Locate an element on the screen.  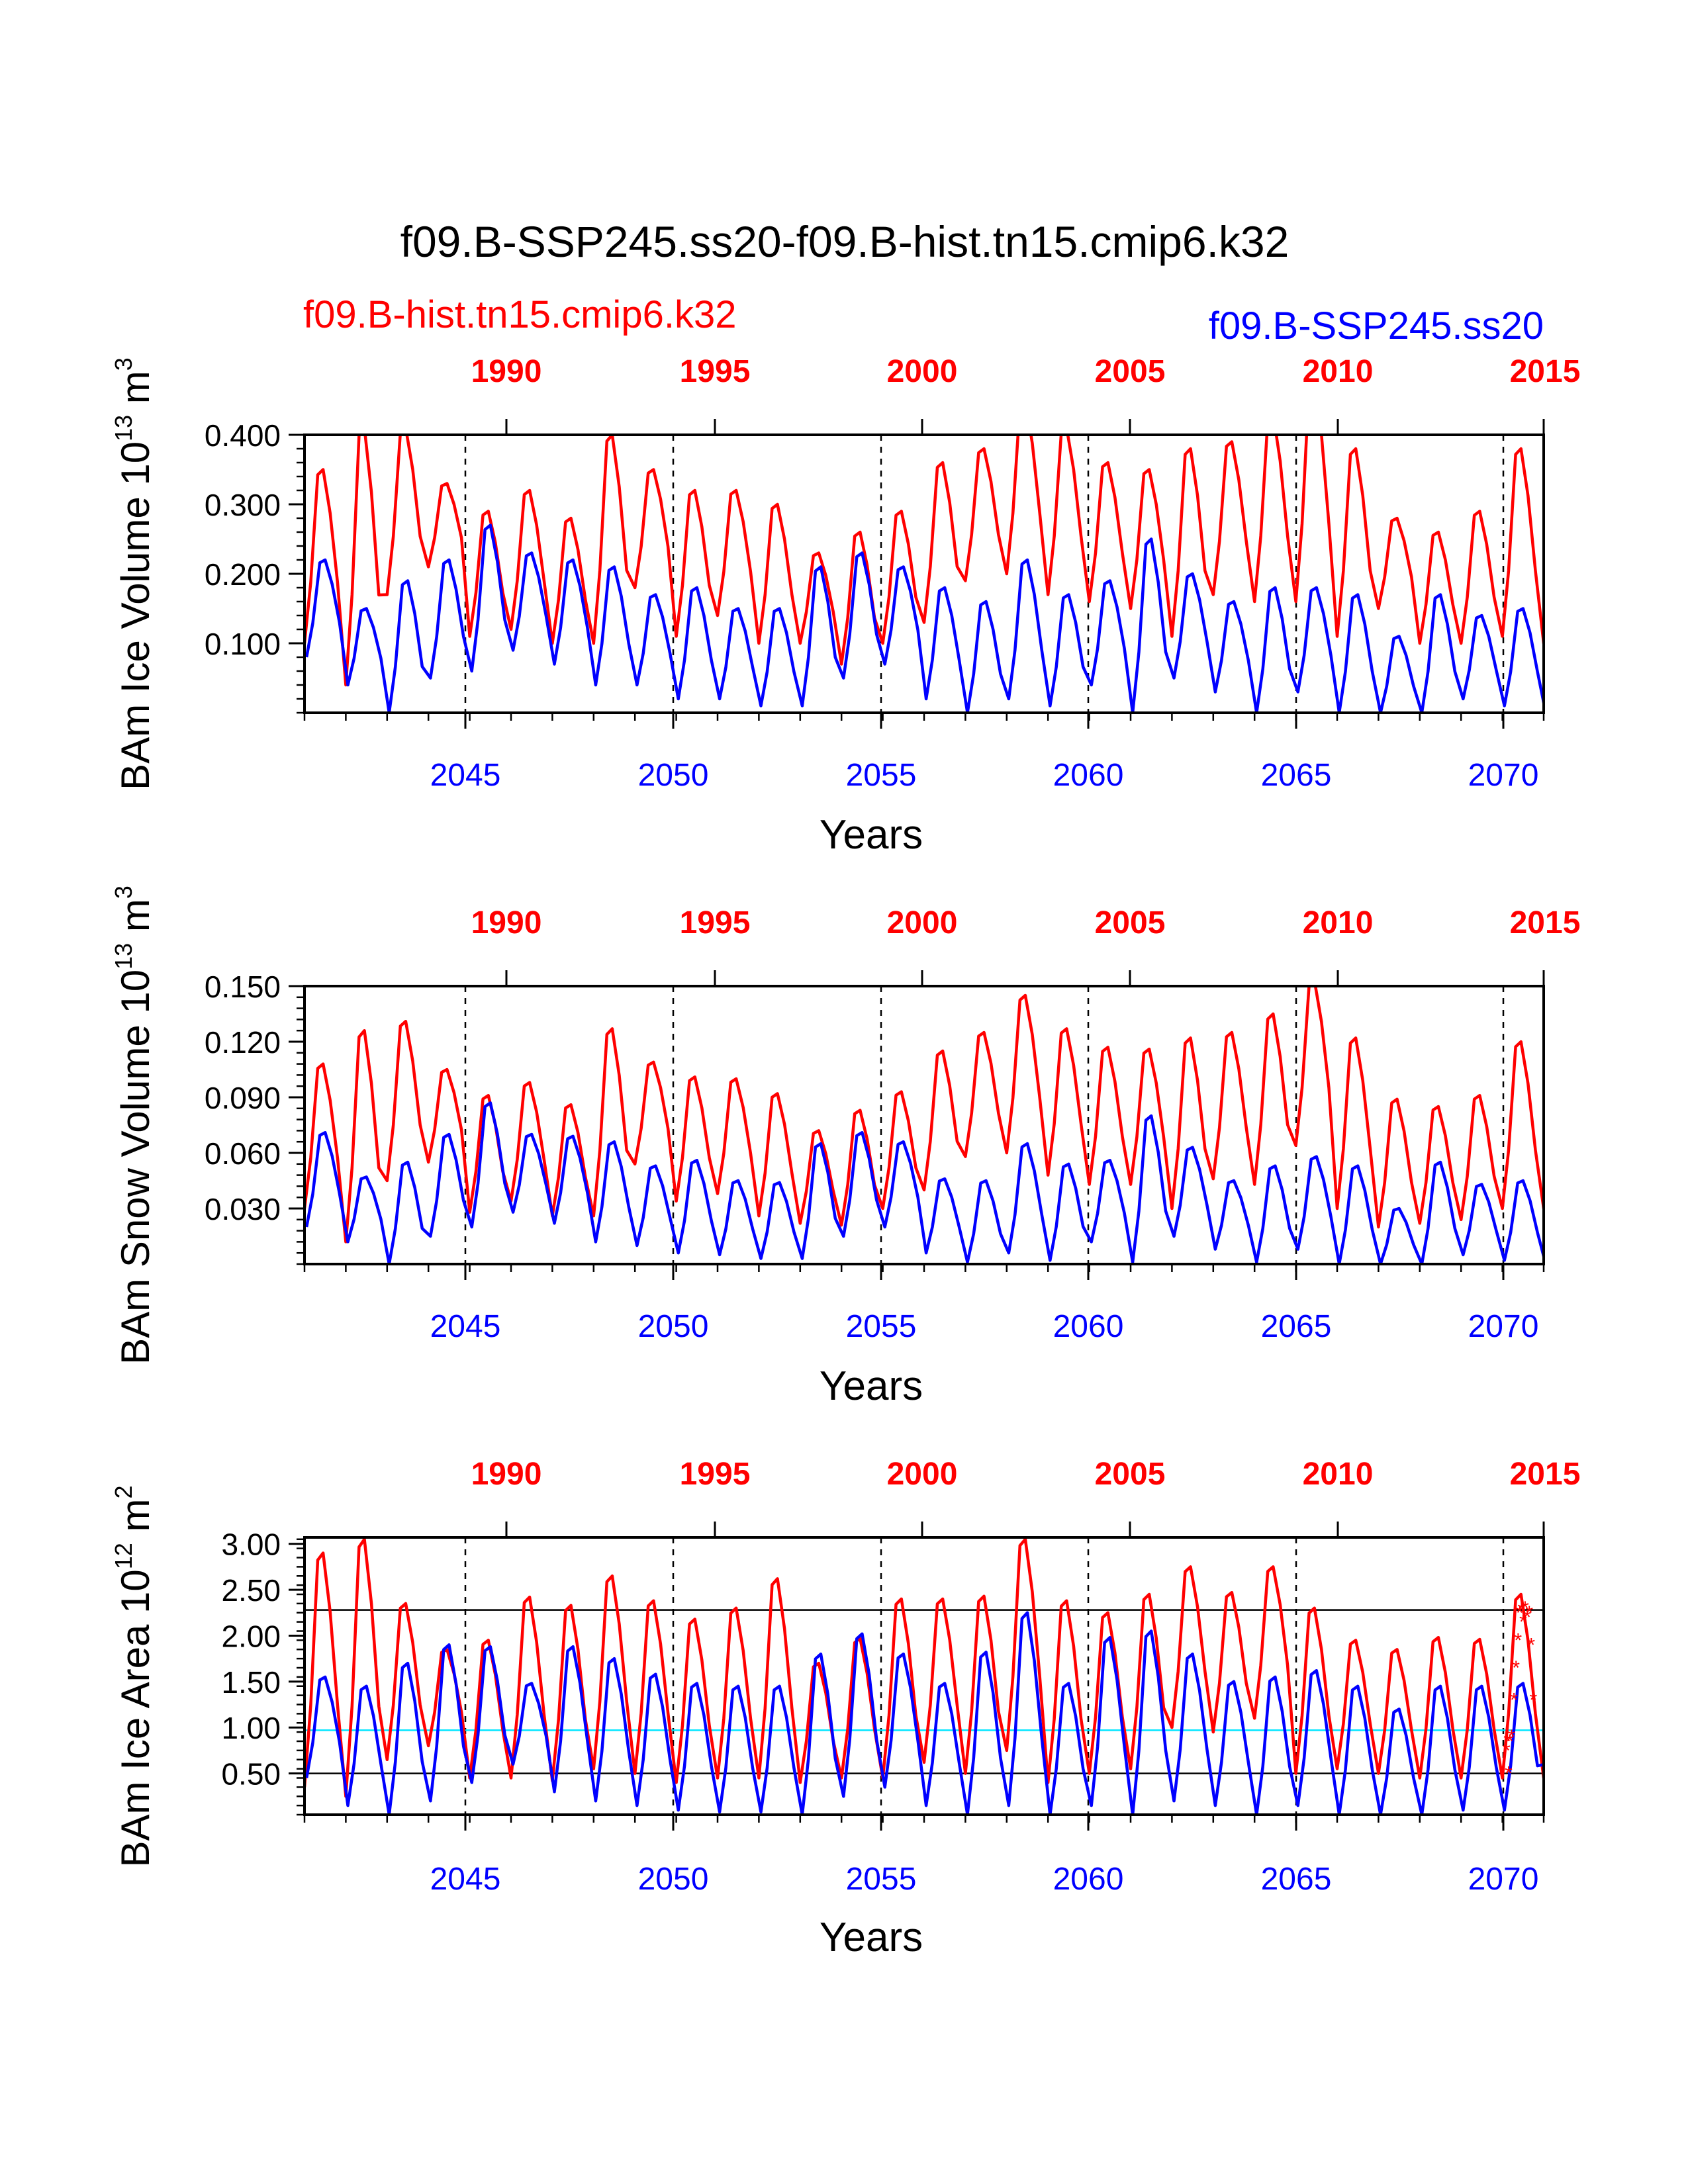
y-tick-label: 0.150 is located at coordinates (243, 987).